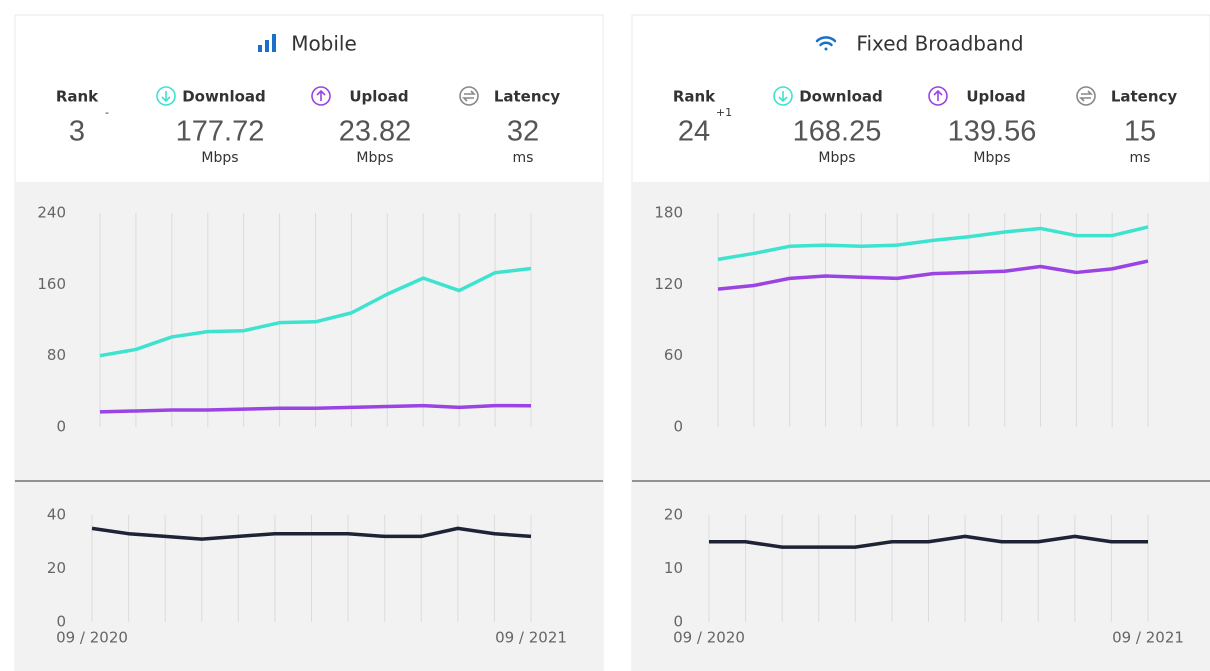 This screenshot has width=1210, height=671. Describe the element at coordinates (324, 44) in the screenshot. I see `panel-title: Mobile` at that location.